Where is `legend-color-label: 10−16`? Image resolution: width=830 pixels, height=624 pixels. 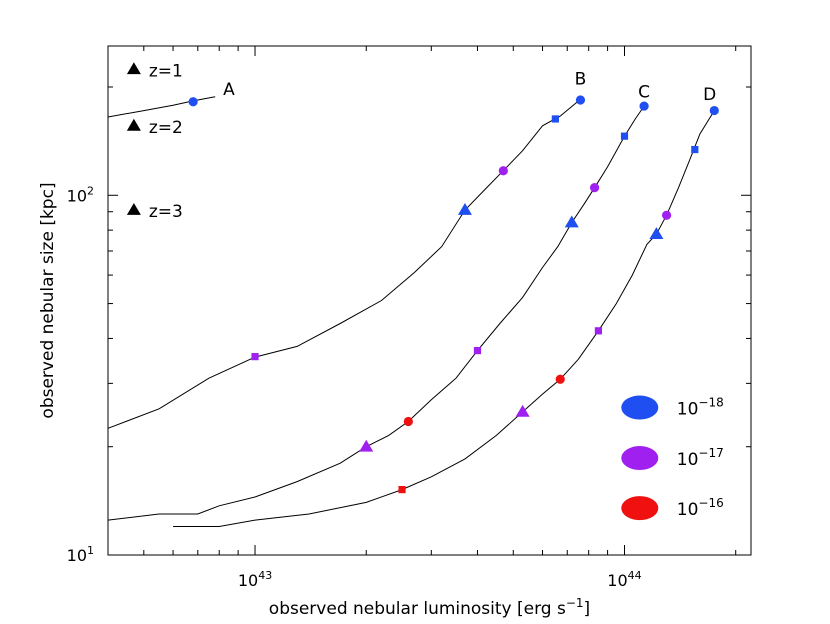 legend-color-label: 10−16 is located at coordinates (700, 508).